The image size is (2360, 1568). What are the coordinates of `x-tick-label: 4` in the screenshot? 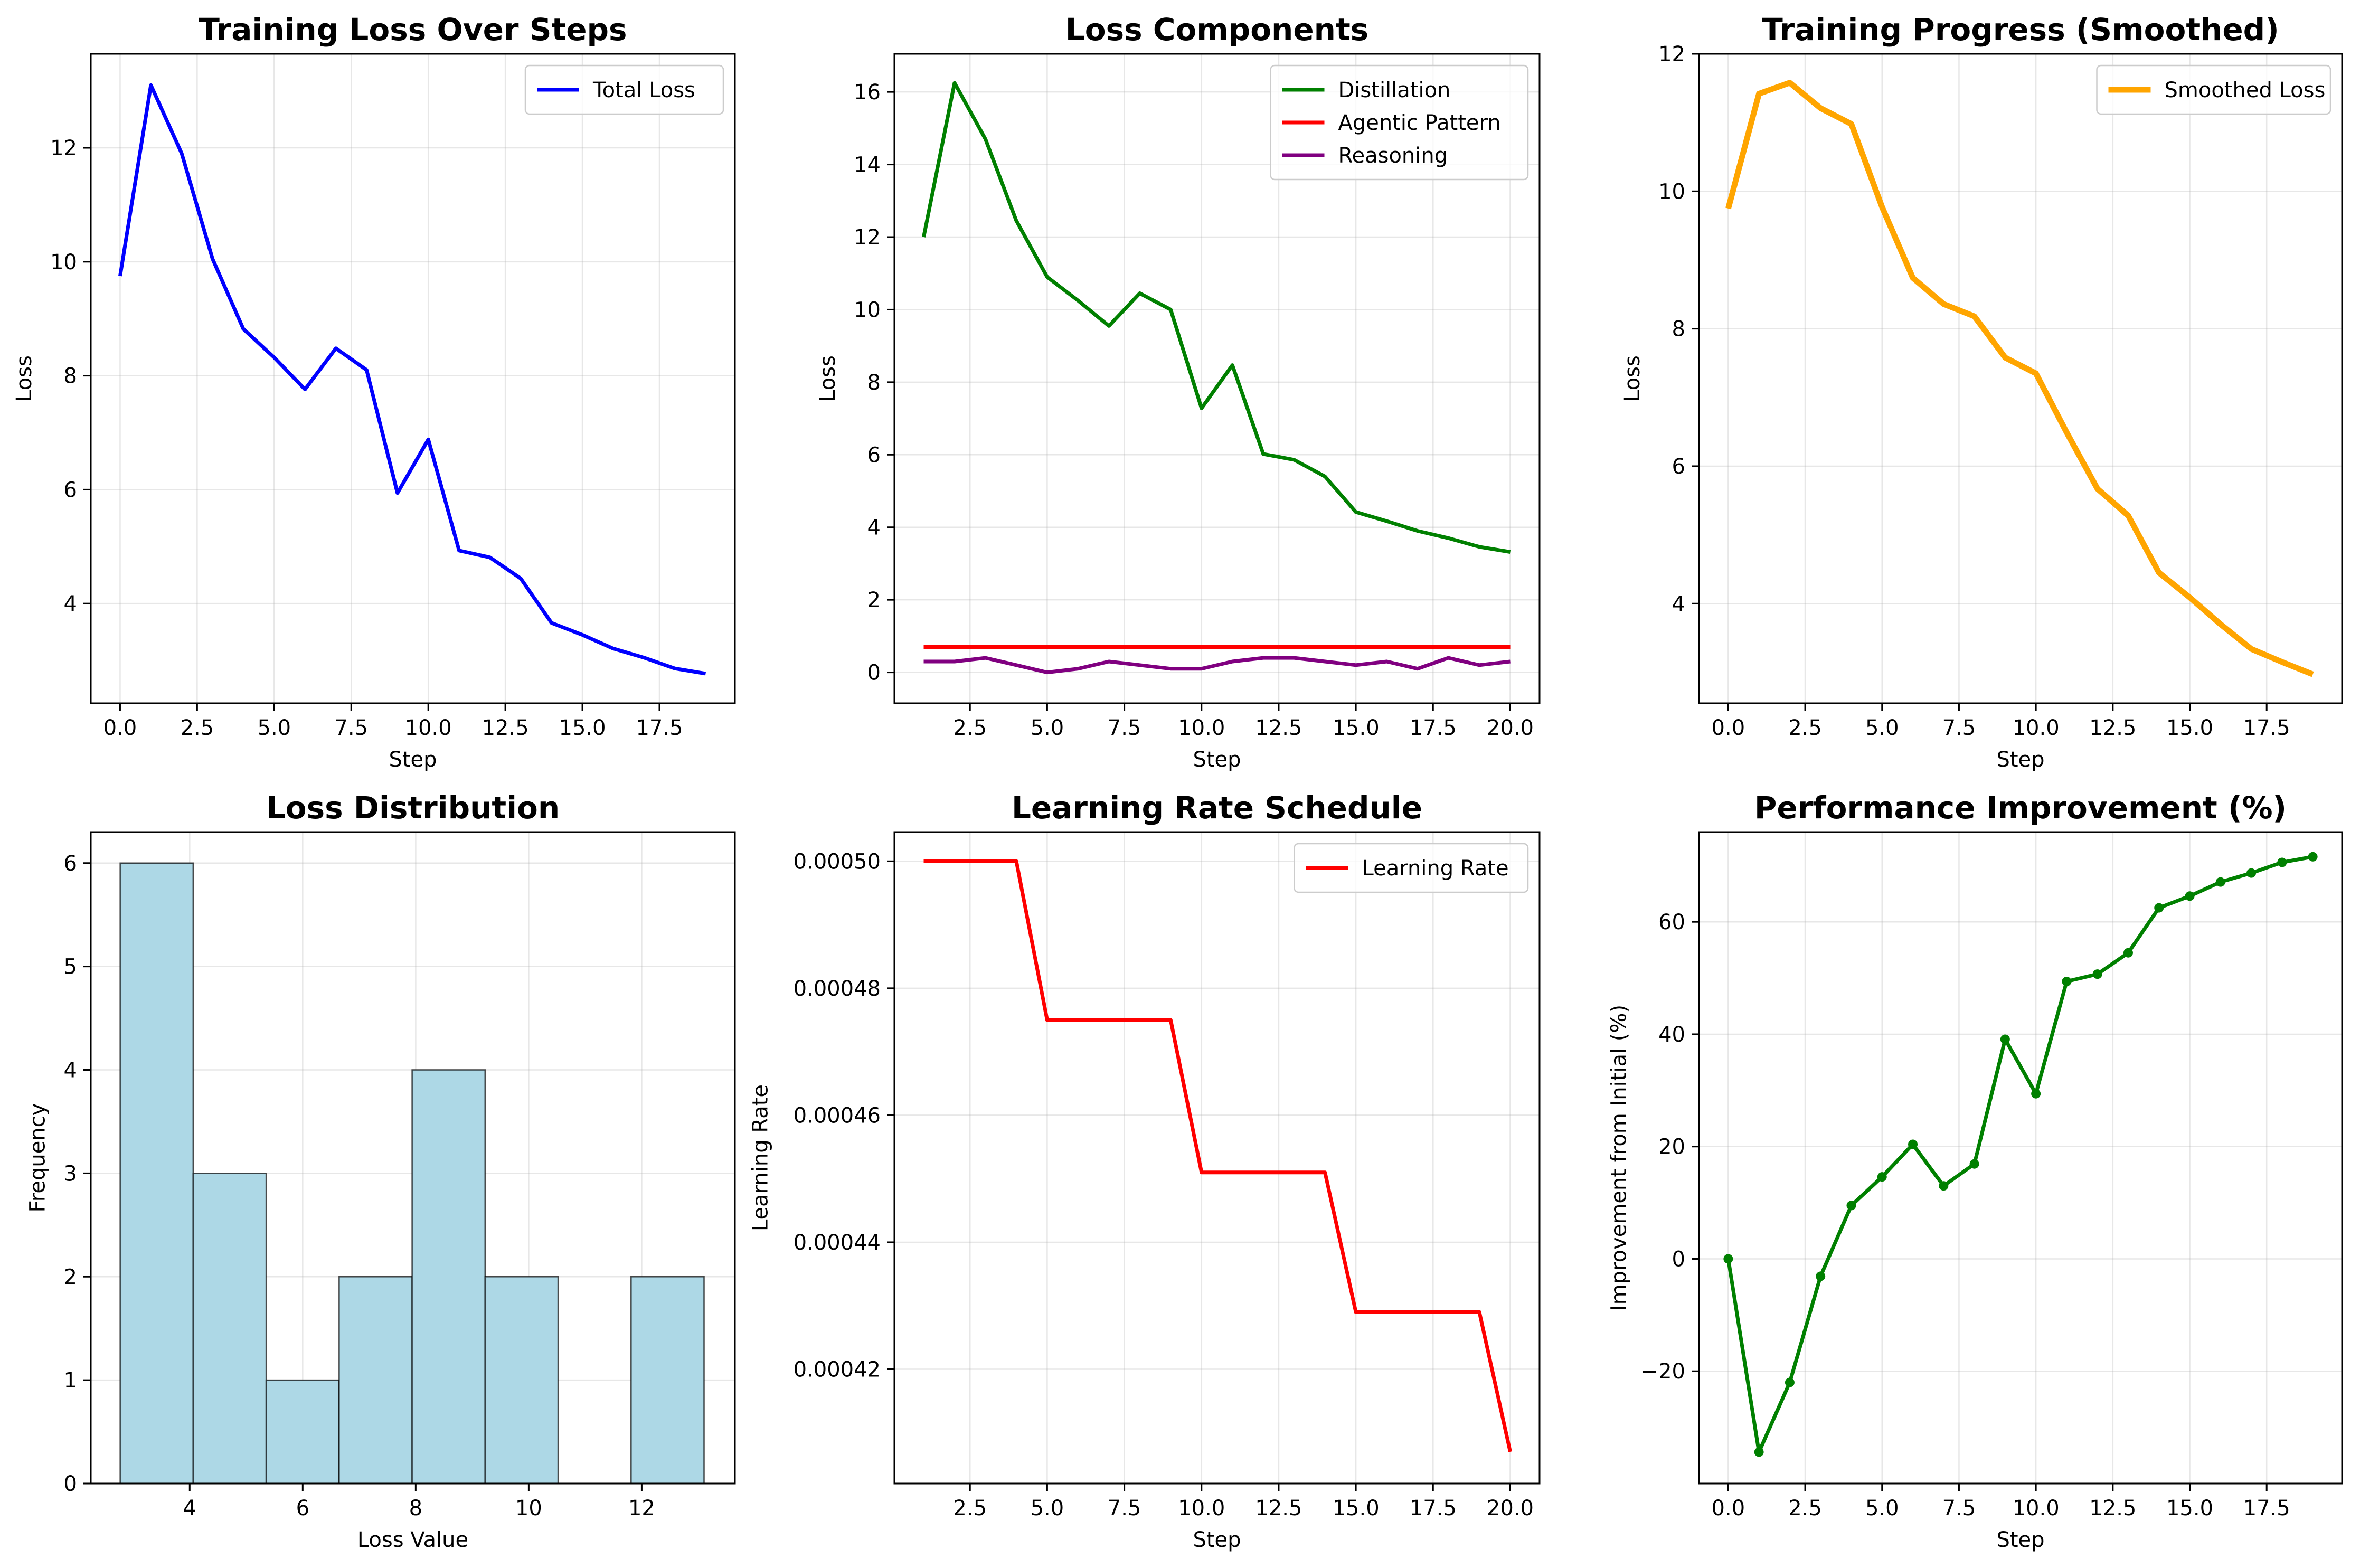 It's located at (189, 1508).